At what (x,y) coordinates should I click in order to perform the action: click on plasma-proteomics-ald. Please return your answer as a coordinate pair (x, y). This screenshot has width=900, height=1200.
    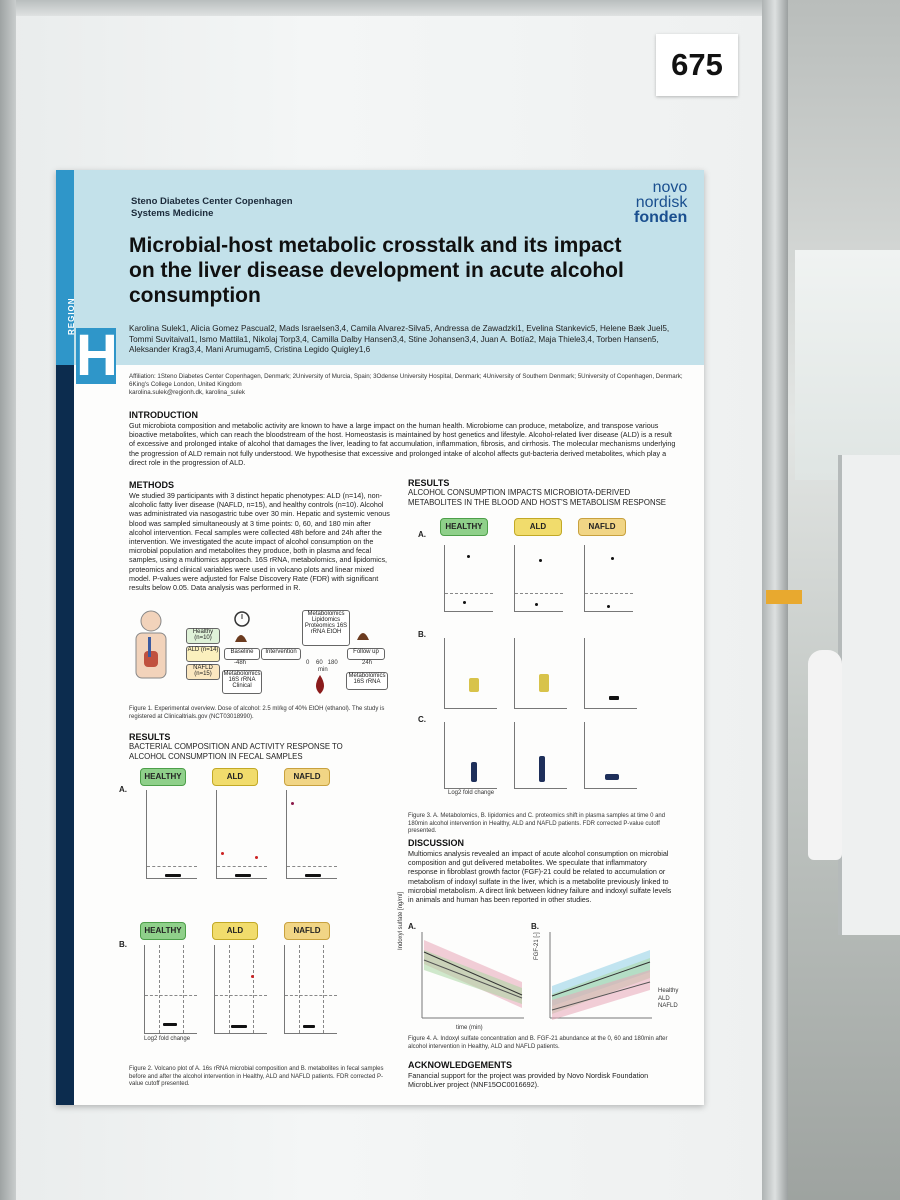
    Looking at the image, I should click on (540, 755).